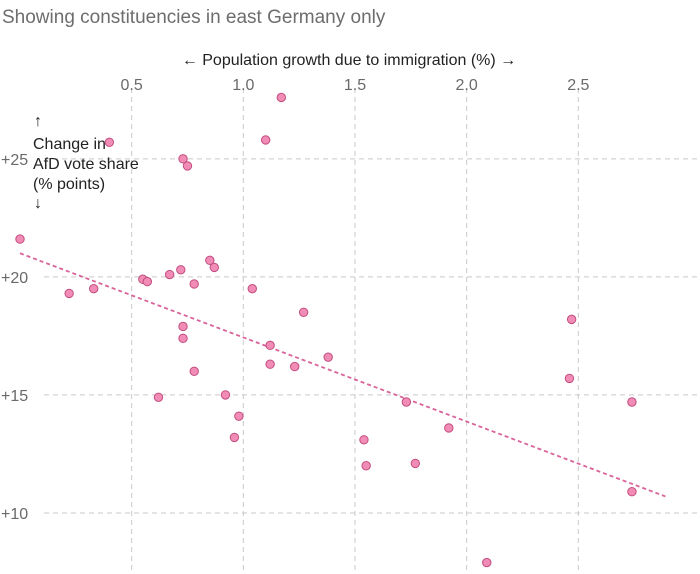  I want to click on y-tick-label: +20, so click(14, 278).